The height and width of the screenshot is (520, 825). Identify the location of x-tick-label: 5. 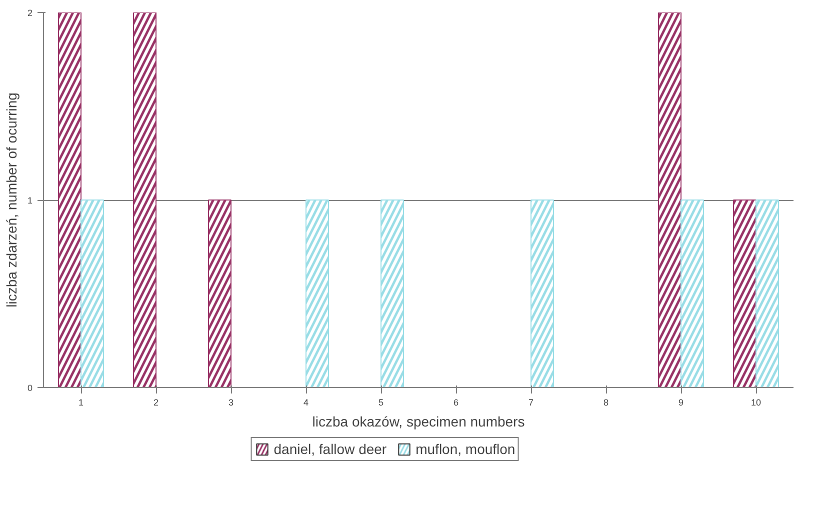
(381, 403).